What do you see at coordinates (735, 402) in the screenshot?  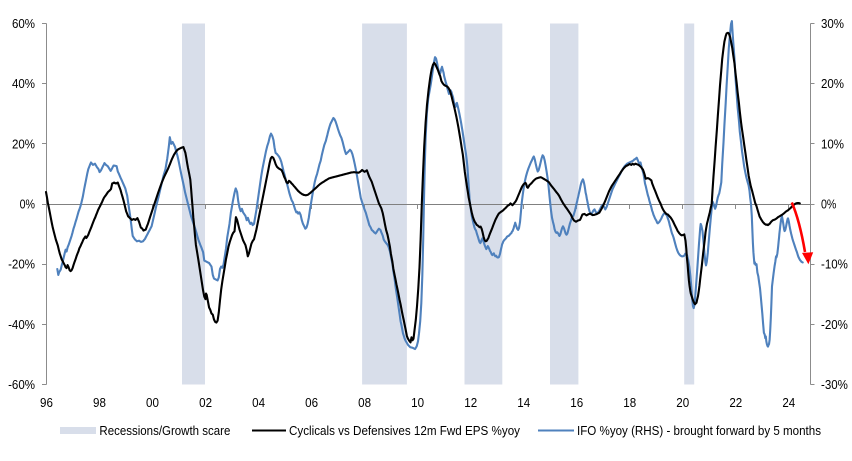 I see `svg-text: 22` at bounding box center [735, 402].